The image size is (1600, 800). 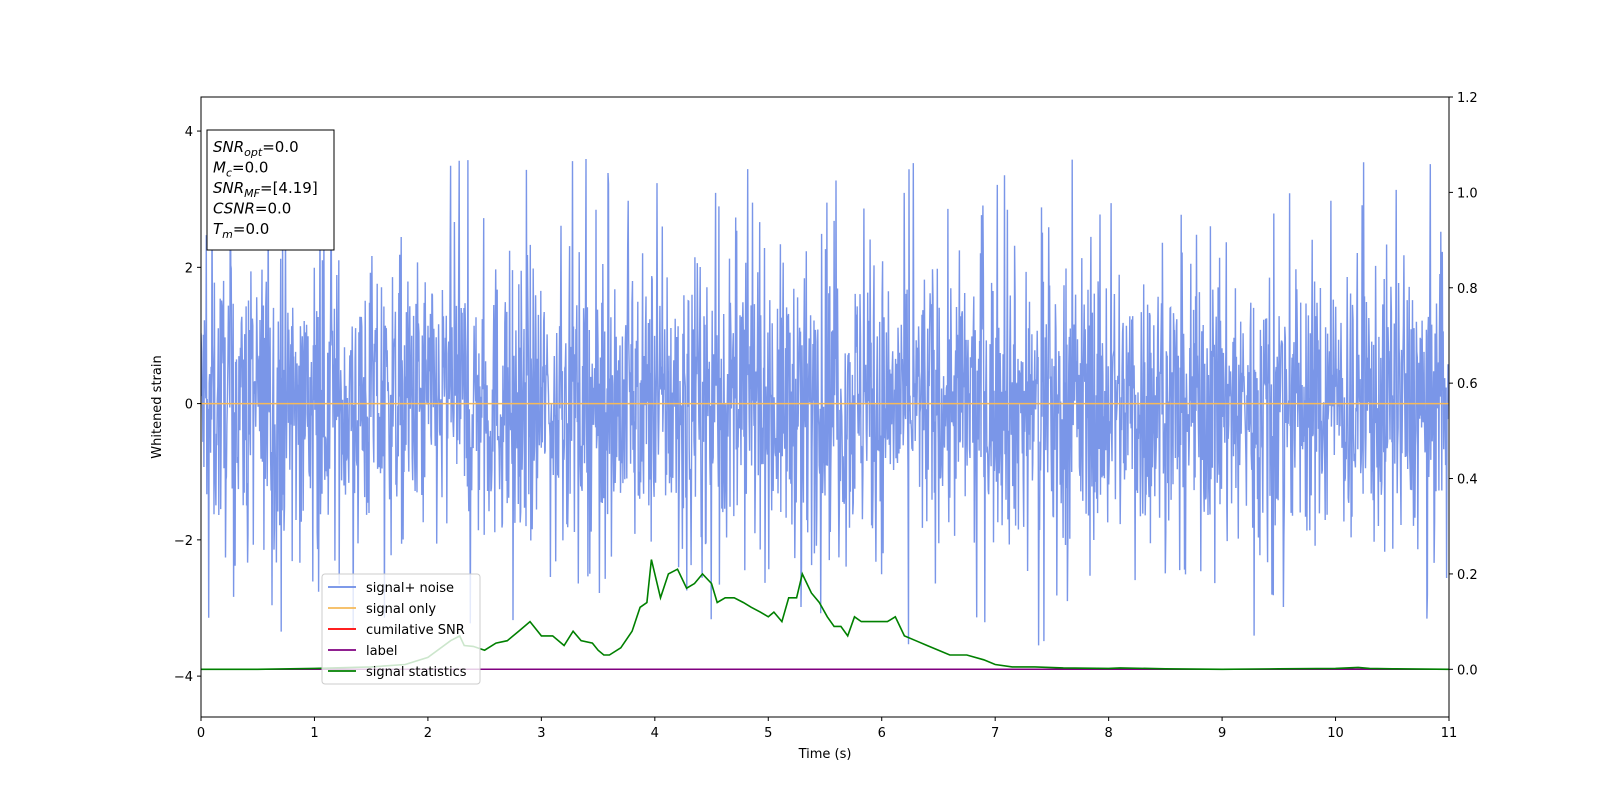 I want to click on y-tick-label: 0, so click(x=189, y=405).